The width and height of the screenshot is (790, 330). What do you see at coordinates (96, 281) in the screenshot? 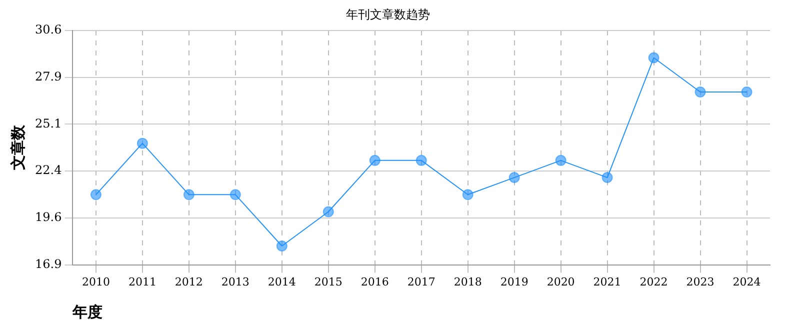
I see `x-tick-label: 2010` at bounding box center [96, 281].